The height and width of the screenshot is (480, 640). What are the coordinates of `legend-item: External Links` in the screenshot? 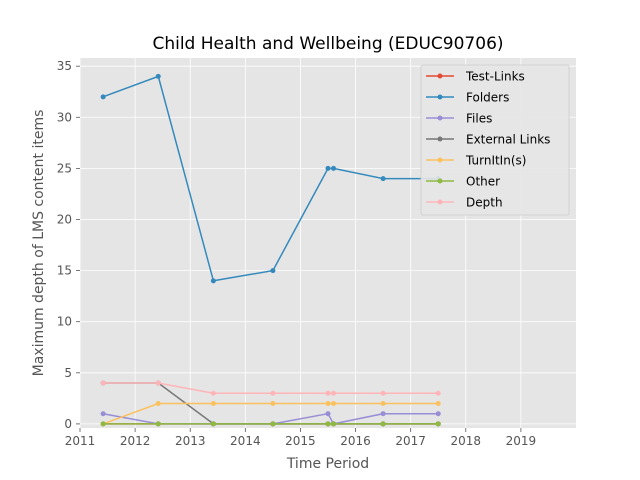 It's located at (488, 140).